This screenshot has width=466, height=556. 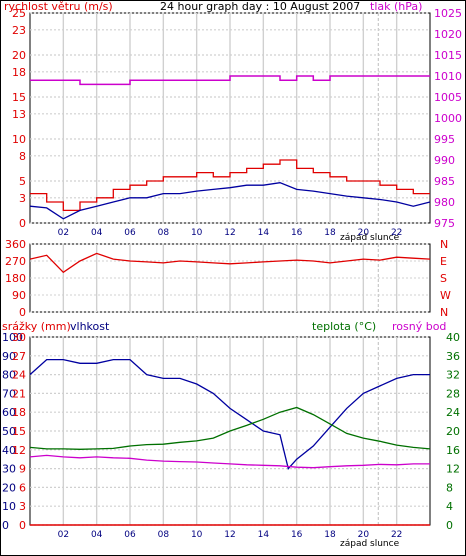 I want to click on temperature-tick-label: 16, so click(x=453, y=450).